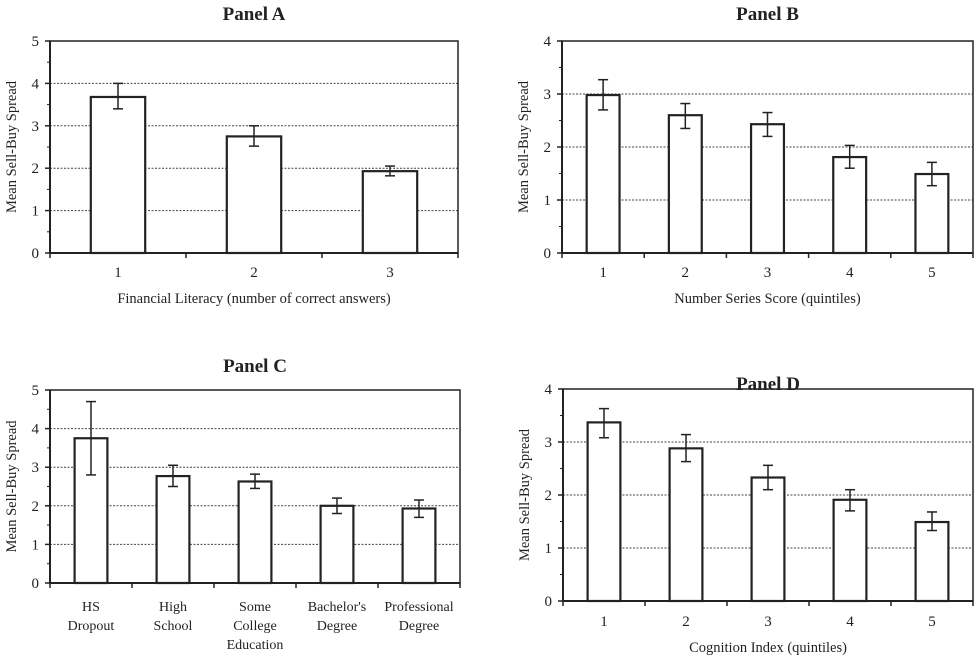 This screenshot has width=977, height=658. I want to click on x-tick-label: Dropout, so click(91, 626).